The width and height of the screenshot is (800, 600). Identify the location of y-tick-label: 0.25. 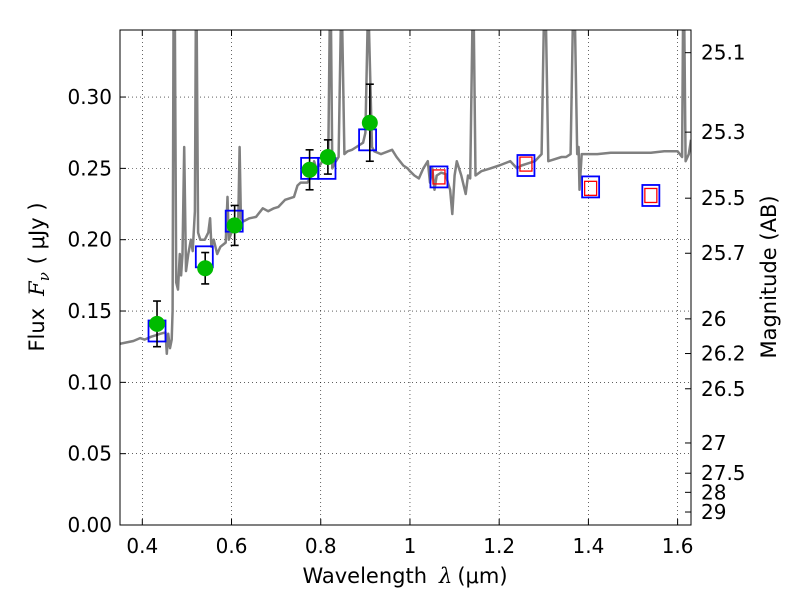
(89, 168).